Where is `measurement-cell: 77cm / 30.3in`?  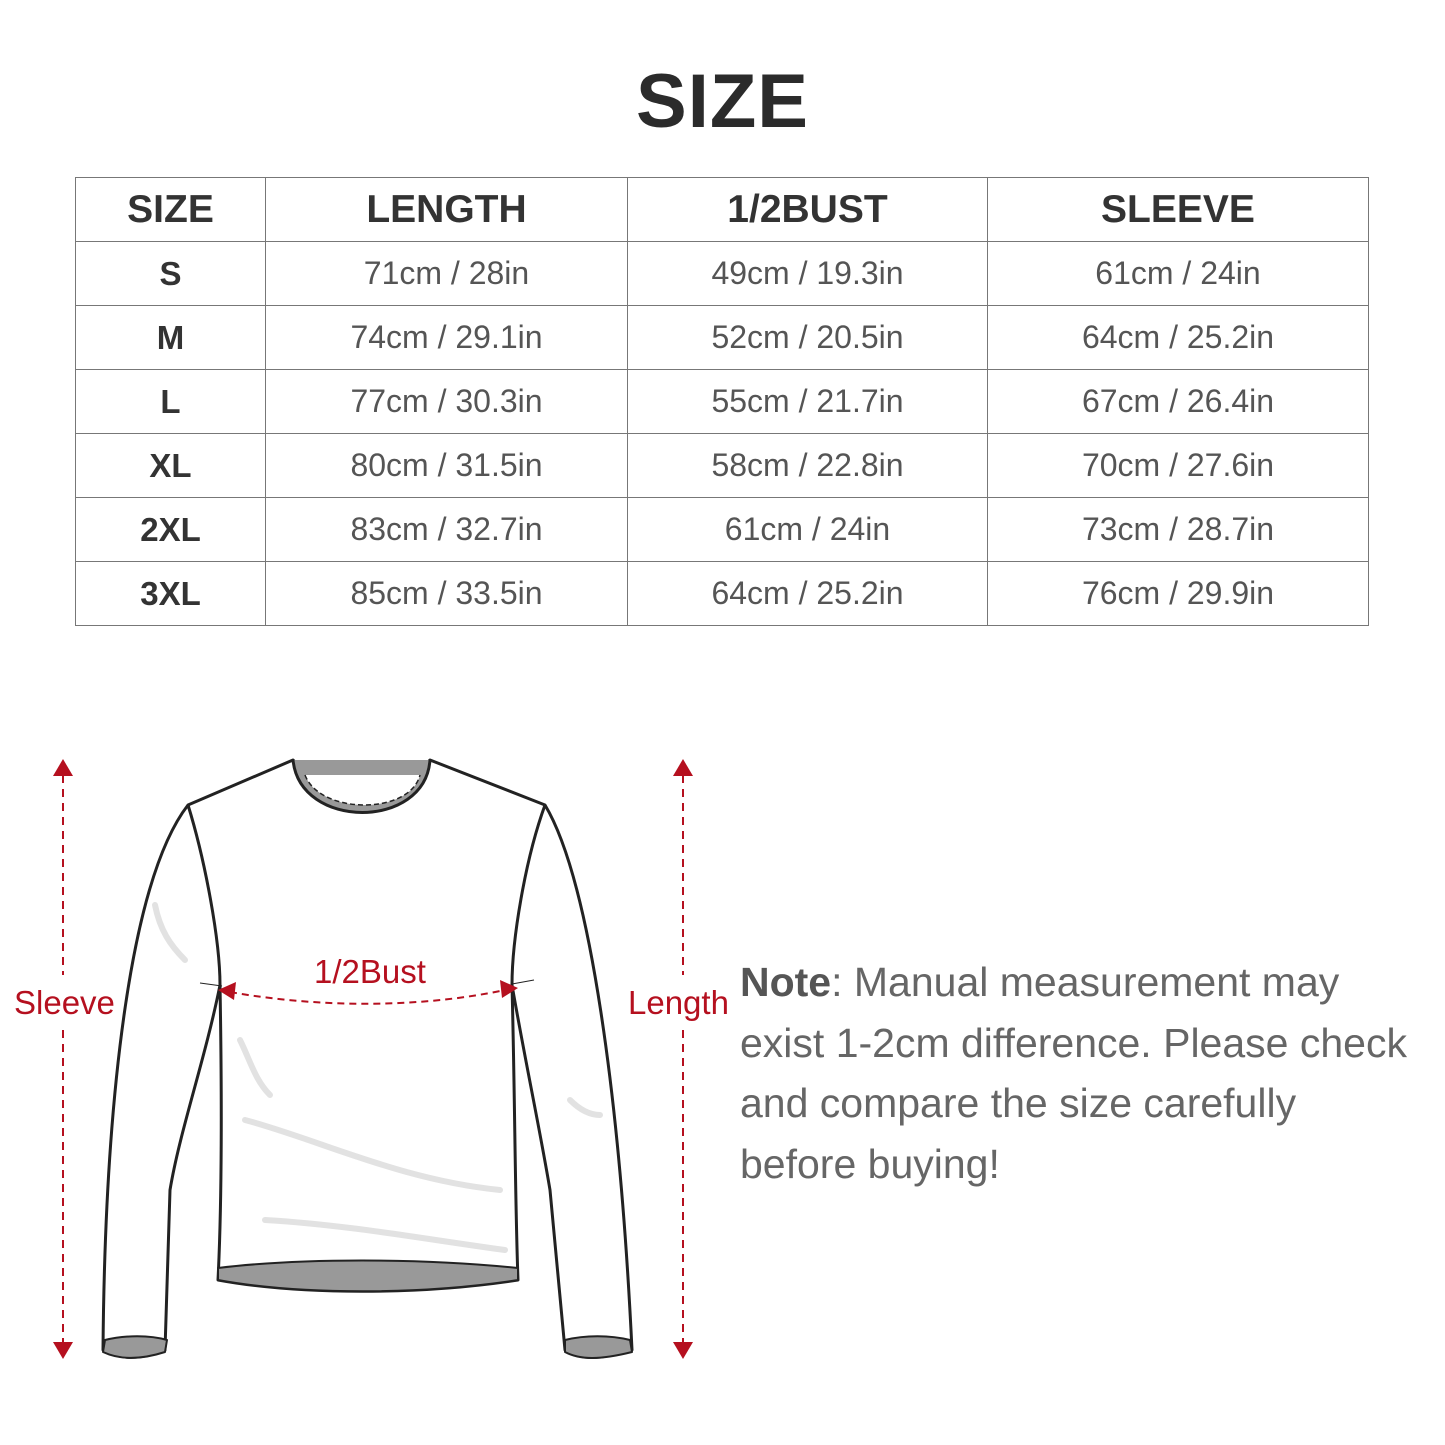
measurement-cell: 77cm / 30.3in is located at coordinates (446, 401).